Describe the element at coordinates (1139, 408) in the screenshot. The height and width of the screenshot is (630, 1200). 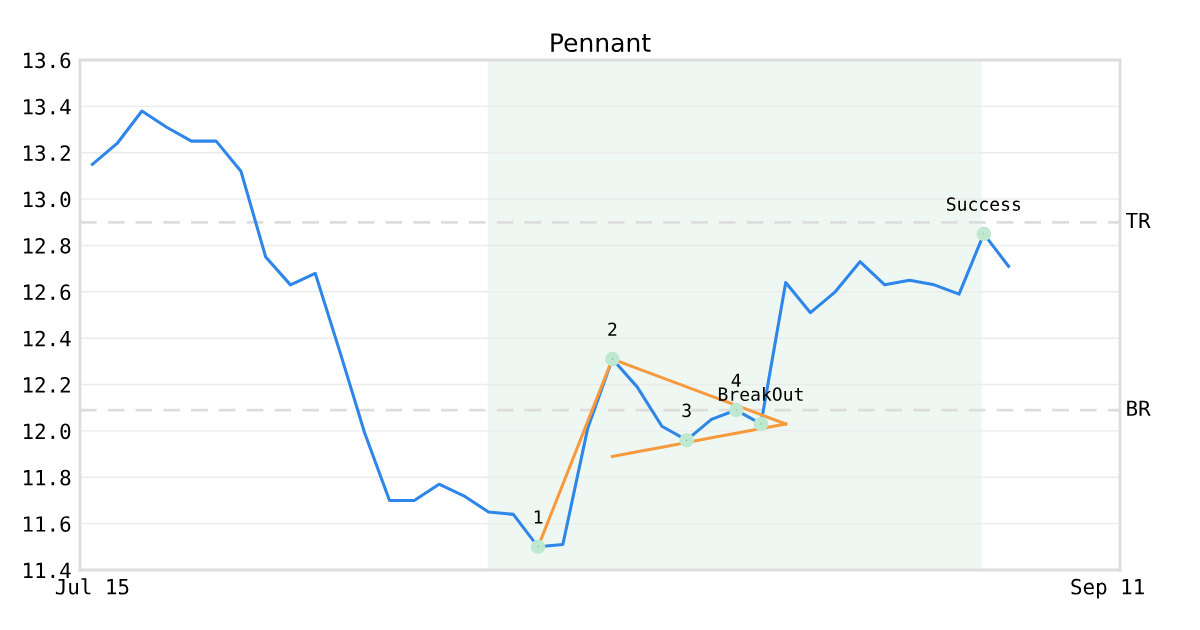
I see `ref-line-label: BR` at that location.